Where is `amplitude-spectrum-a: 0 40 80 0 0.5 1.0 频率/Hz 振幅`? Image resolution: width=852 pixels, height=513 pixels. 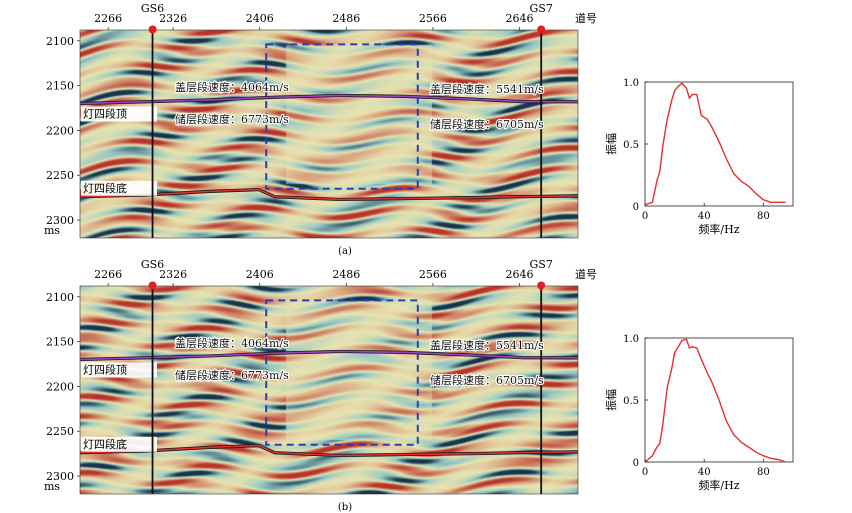
amplitude-spectrum-a: 0 40 80 0 0.5 1.0 频率/Hz 振幅 is located at coordinates (699, 157).